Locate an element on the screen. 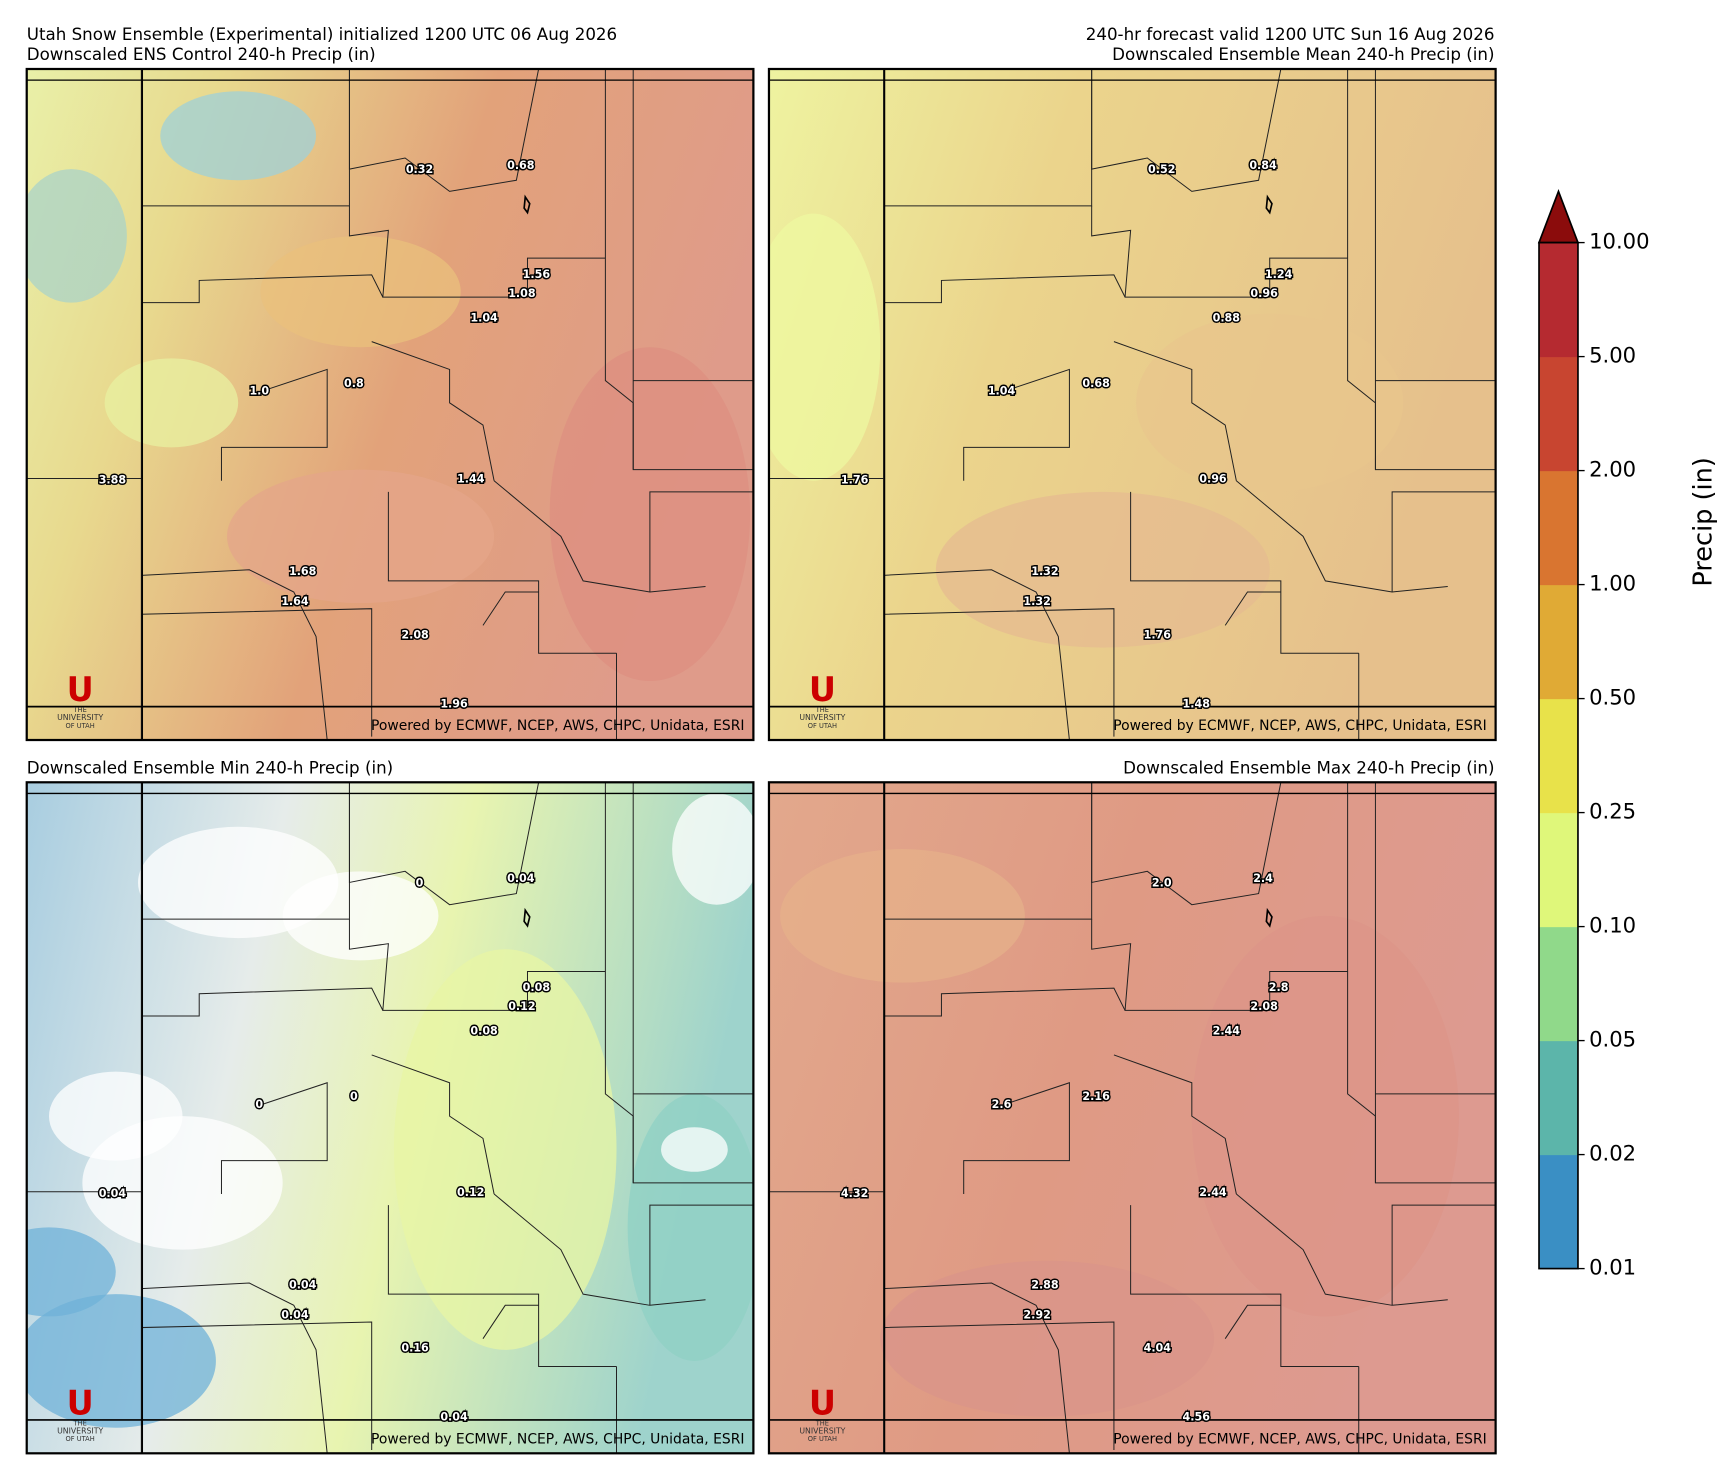  point-label: 0.08 is located at coordinates (484, 1031).